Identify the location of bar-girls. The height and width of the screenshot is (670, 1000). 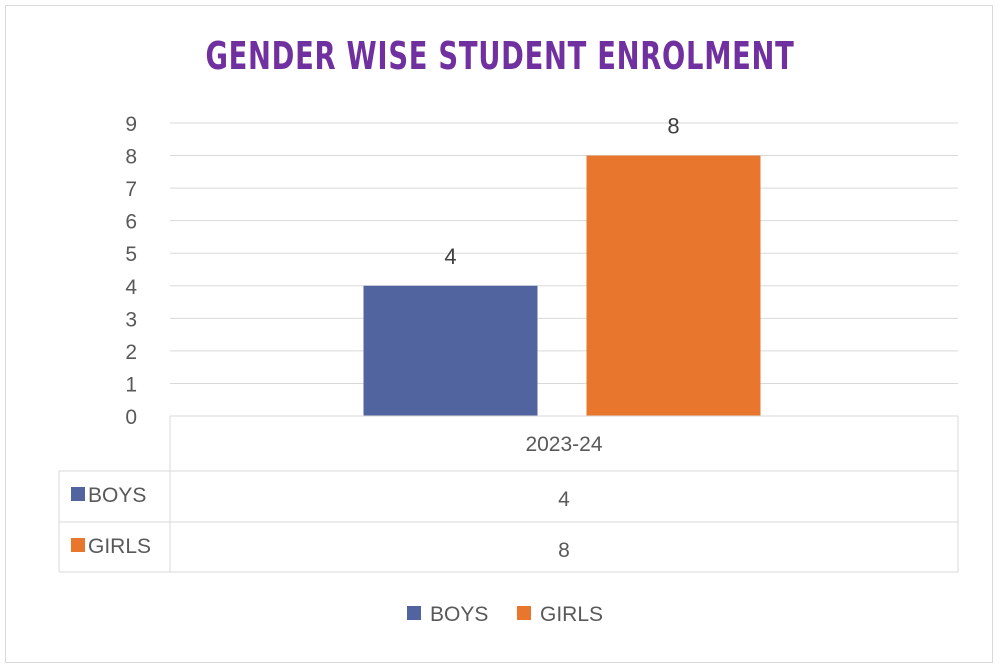
(673, 286).